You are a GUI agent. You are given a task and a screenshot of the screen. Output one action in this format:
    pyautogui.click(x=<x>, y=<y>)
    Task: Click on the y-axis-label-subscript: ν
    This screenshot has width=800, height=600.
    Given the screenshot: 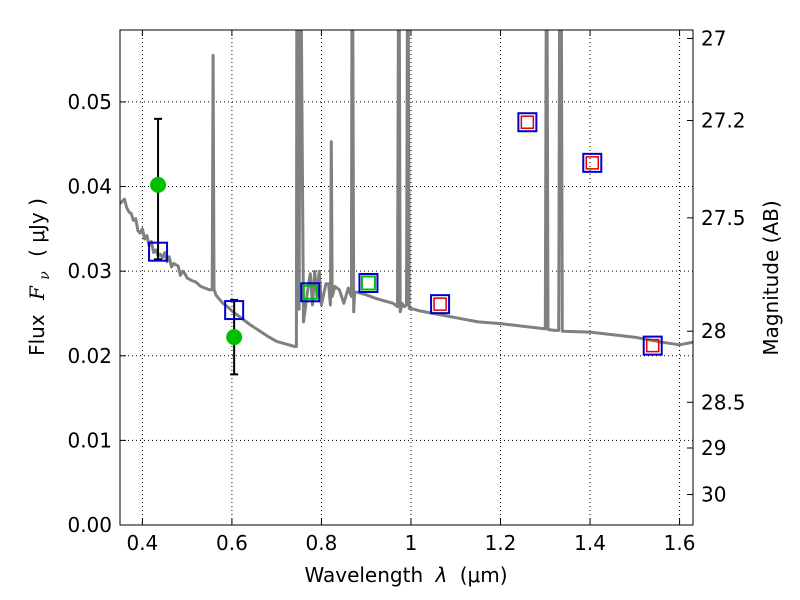 What is the action you would take?
    pyautogui.click(x=45, y=275)
    